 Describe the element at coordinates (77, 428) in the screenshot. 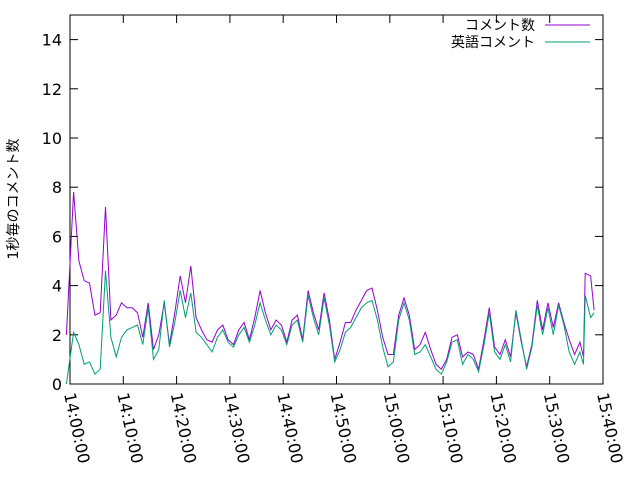

I see `x-tick-label: 14:00:00` at that location.